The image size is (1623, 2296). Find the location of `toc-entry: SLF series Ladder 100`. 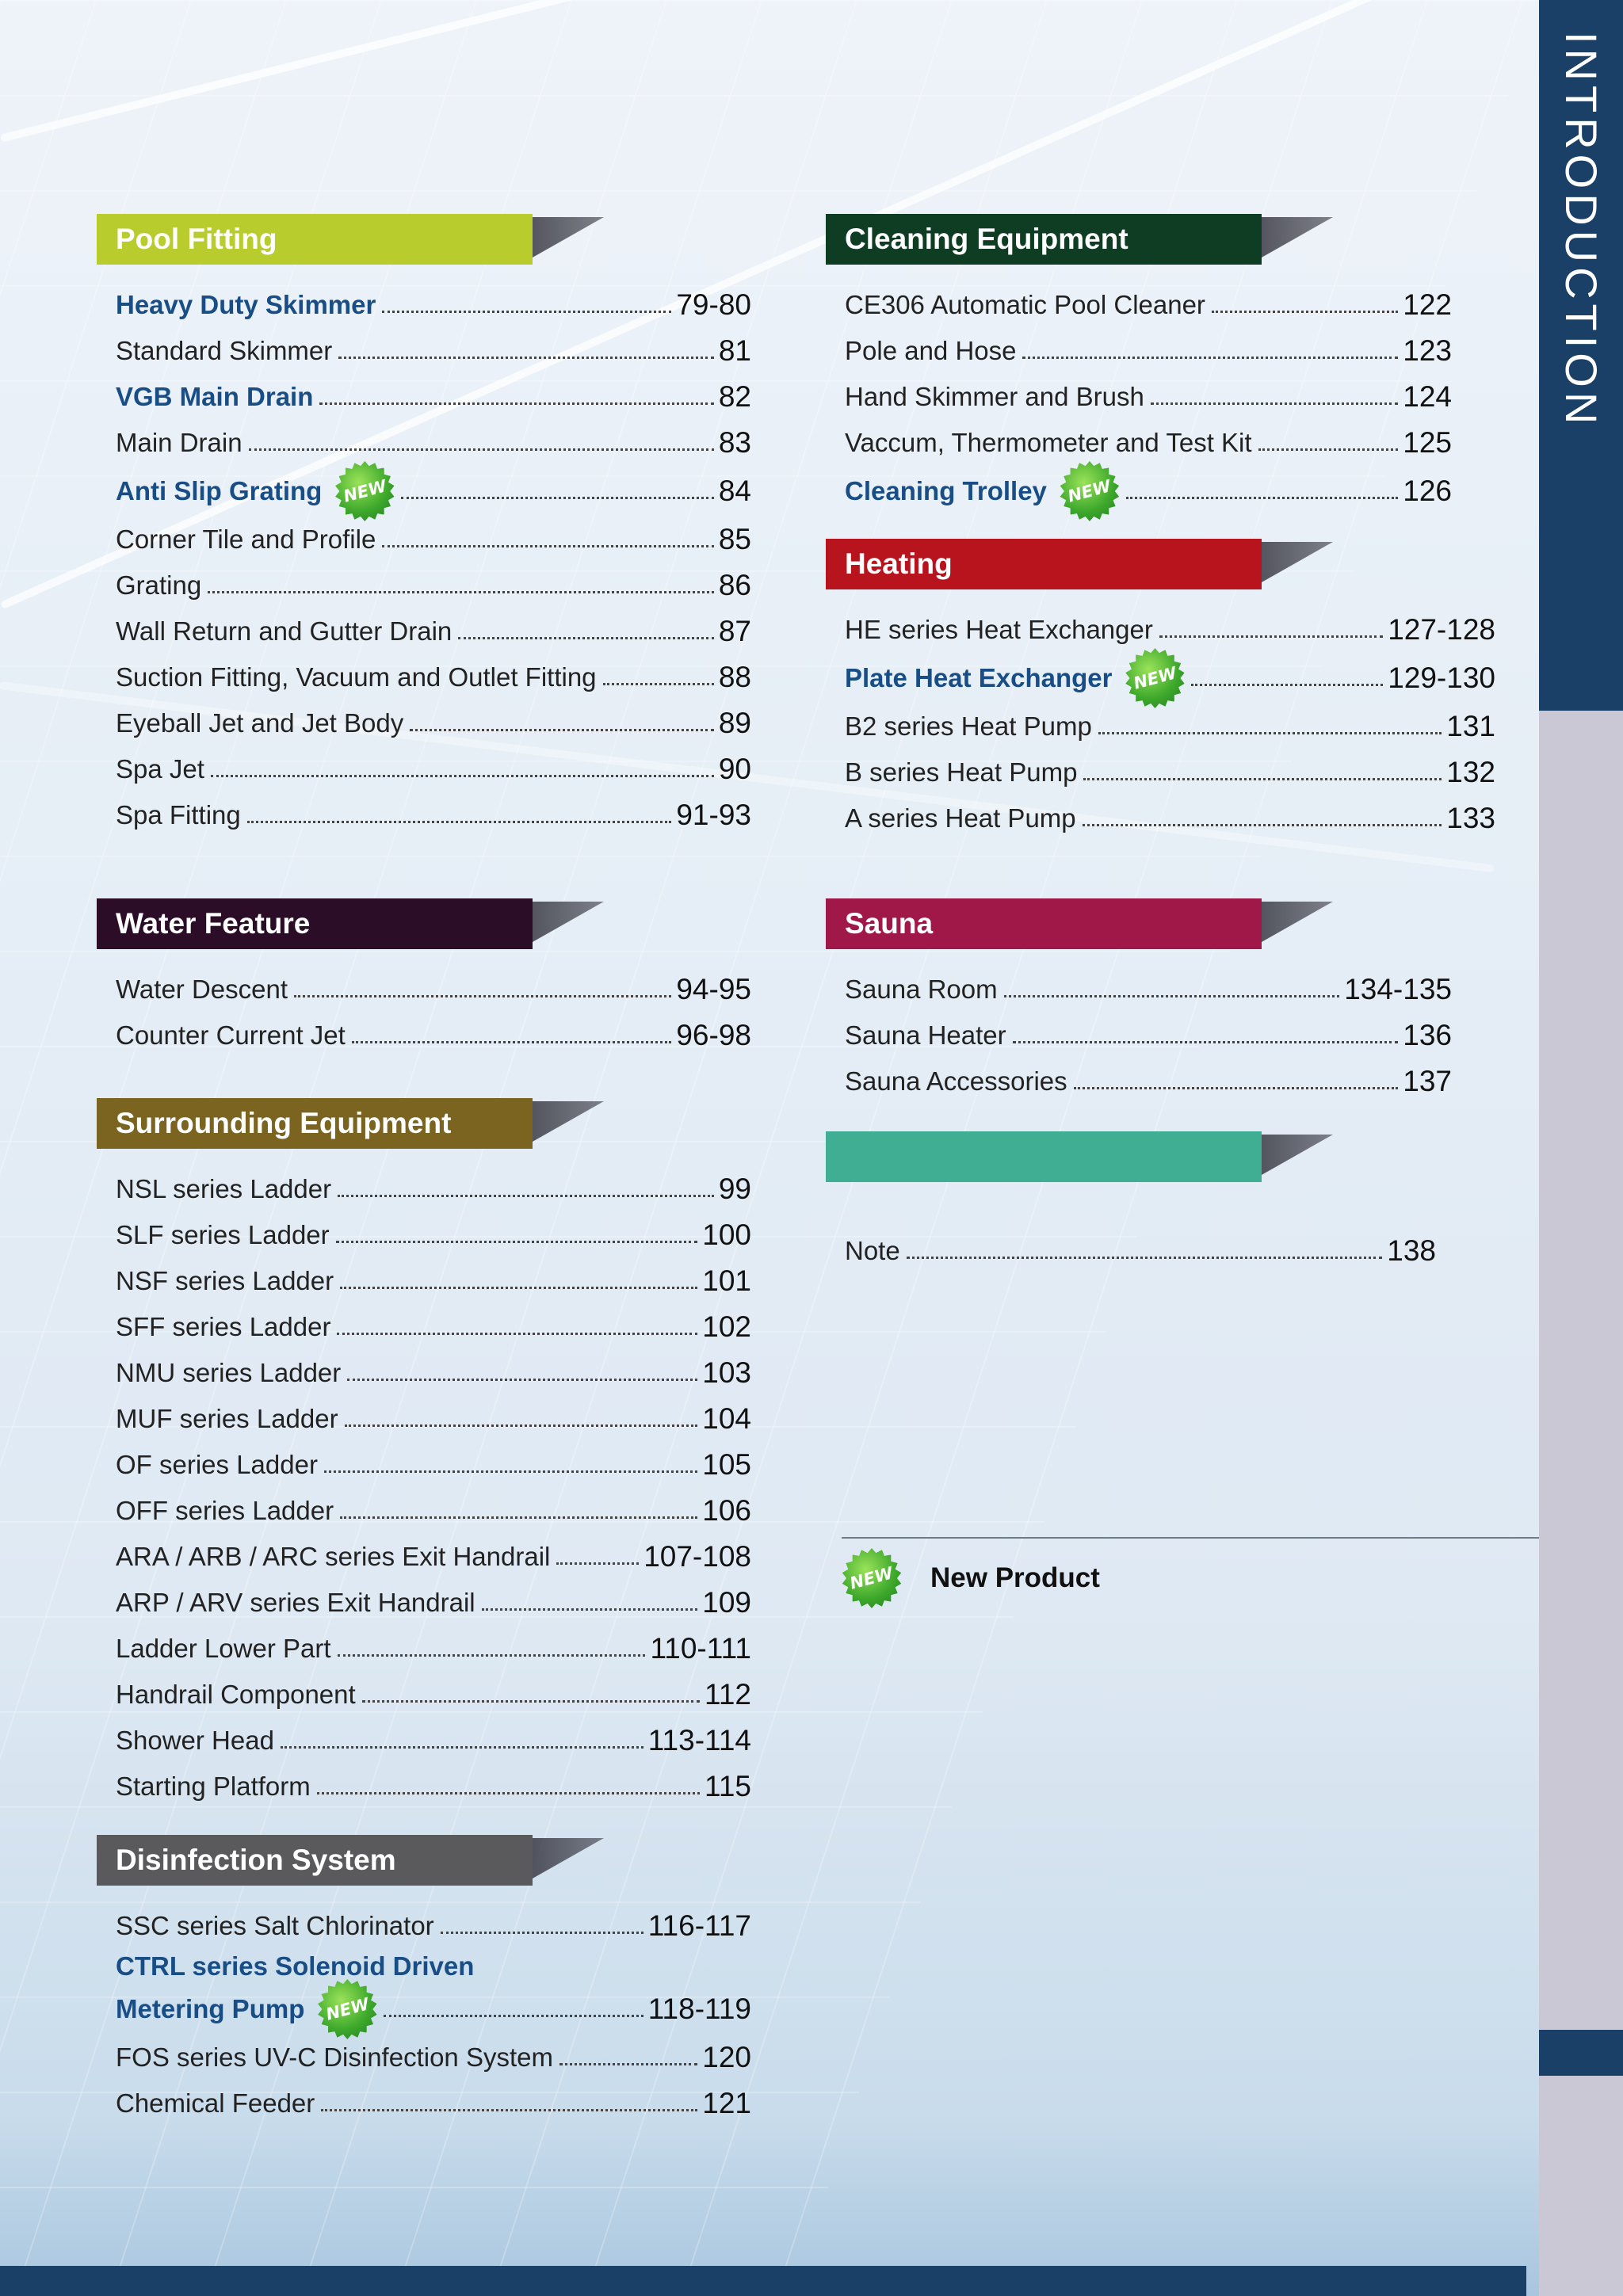

toc-entry: SLF series Ladder 100 is located at coordinates (424, 1235).